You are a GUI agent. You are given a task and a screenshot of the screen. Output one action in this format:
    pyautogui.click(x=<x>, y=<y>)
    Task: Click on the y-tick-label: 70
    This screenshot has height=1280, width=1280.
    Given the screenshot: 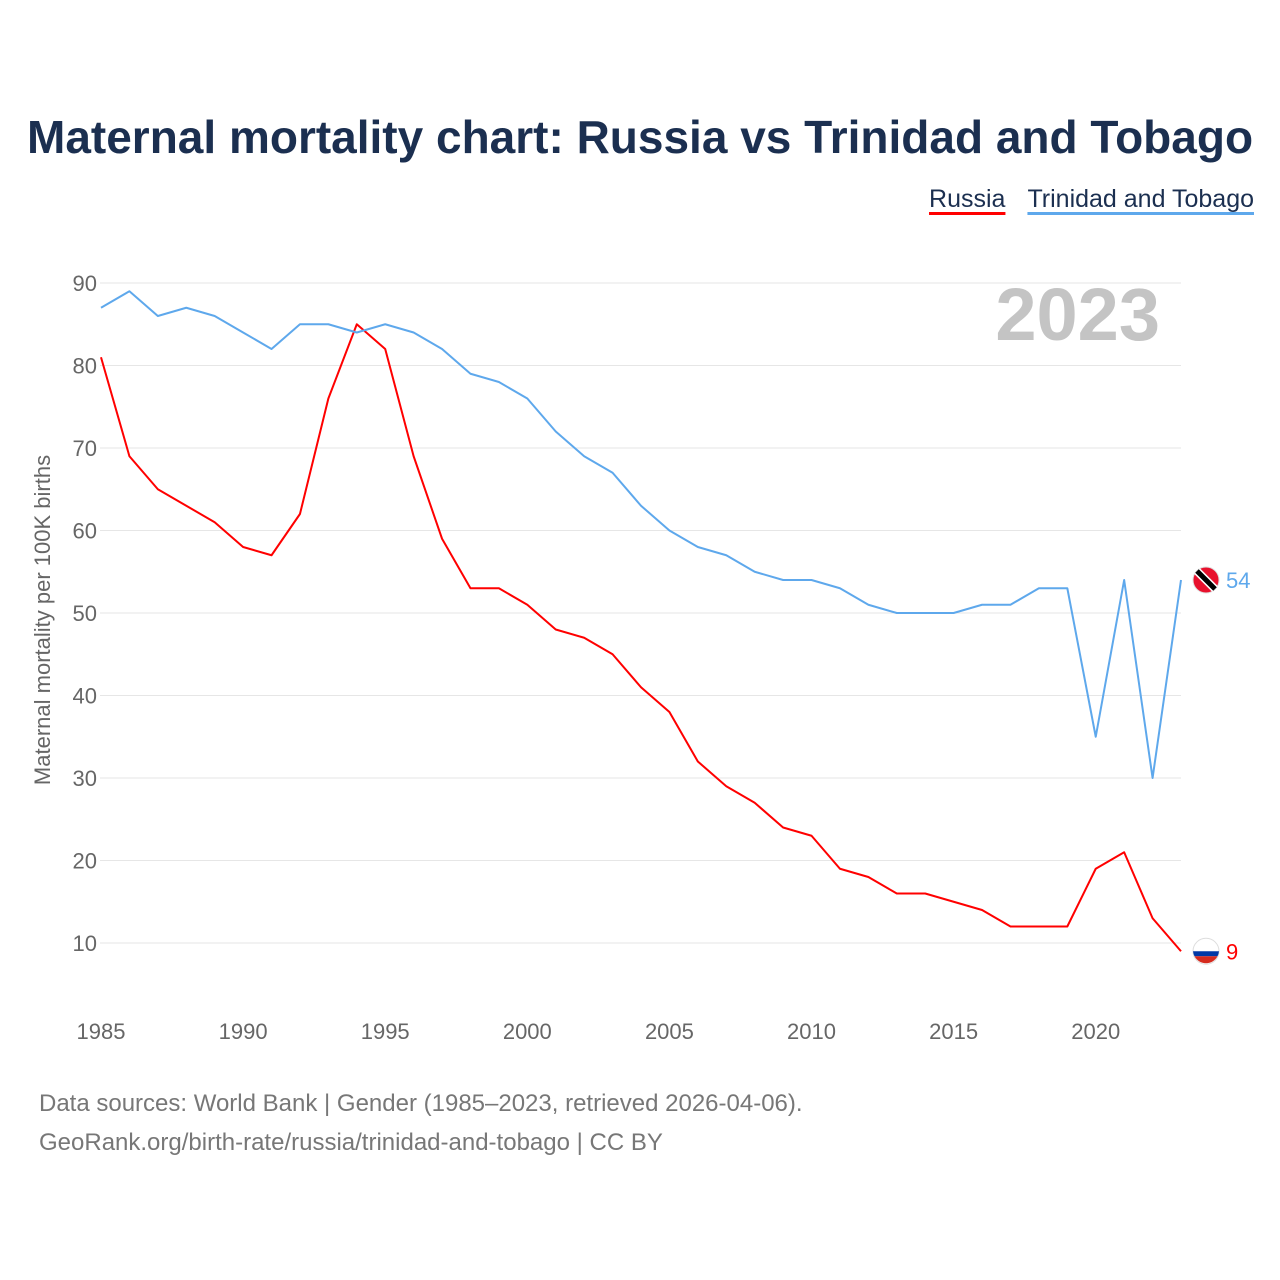 What is the action you would take?
    pyautogui.click(x=85, y=448)
    